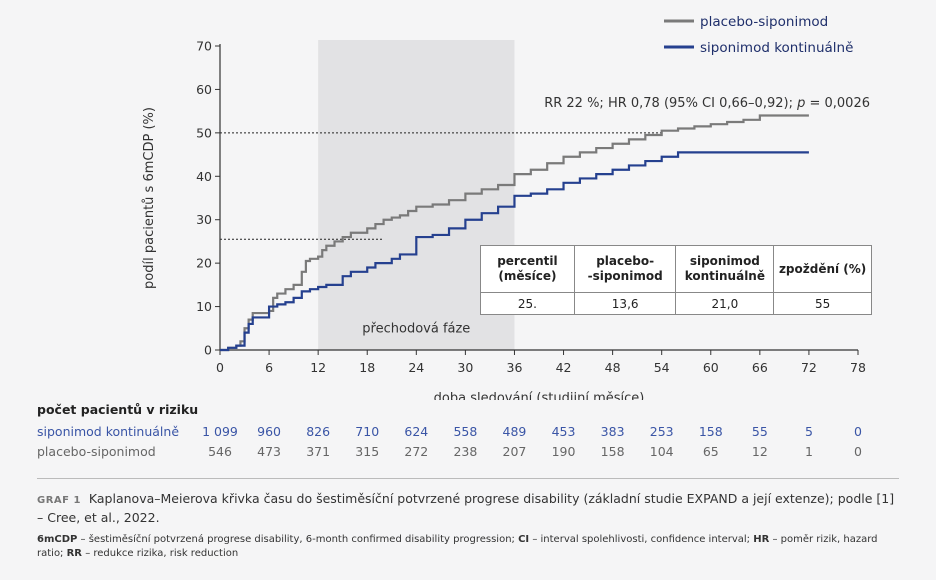  Describe the element at coordinates (160, 553) in the screenshot. I see `footnote-text: – redukce rizika, risk reduction` at that location.